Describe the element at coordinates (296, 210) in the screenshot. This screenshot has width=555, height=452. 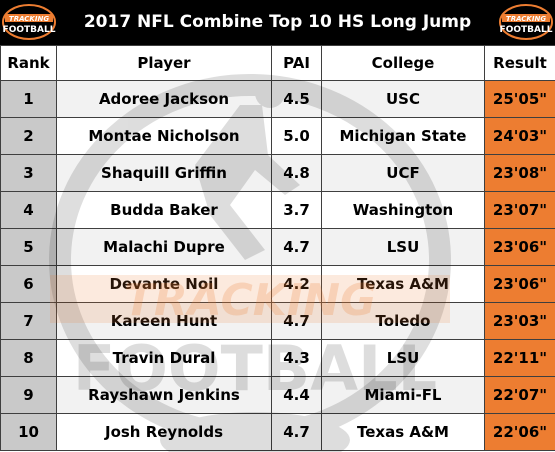
I see `pai-cell: 3.7` at that location.